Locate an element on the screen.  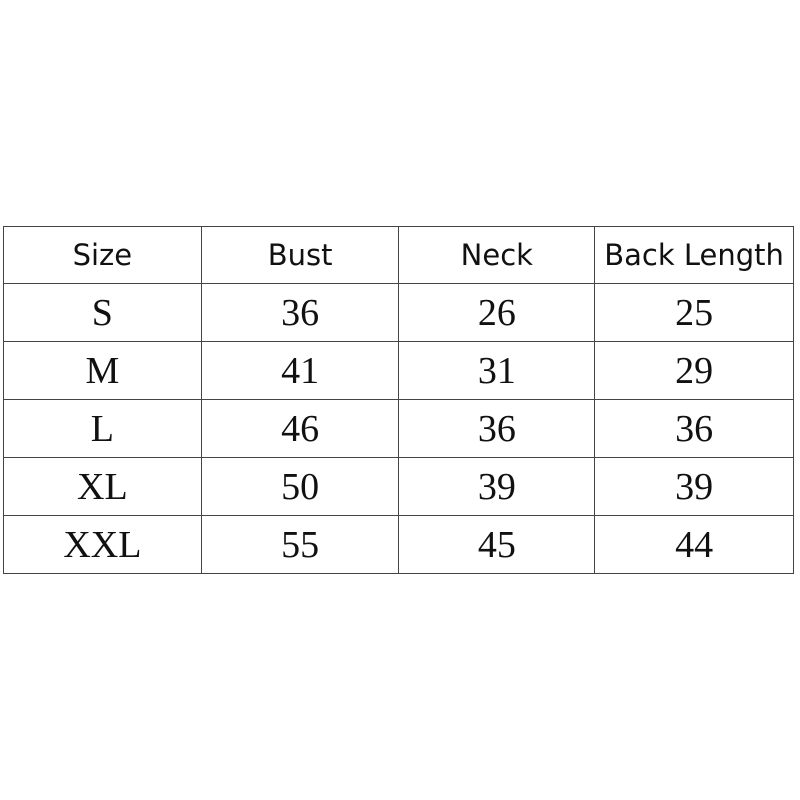
table-cell: 26 is located at coordinates (497, 312).